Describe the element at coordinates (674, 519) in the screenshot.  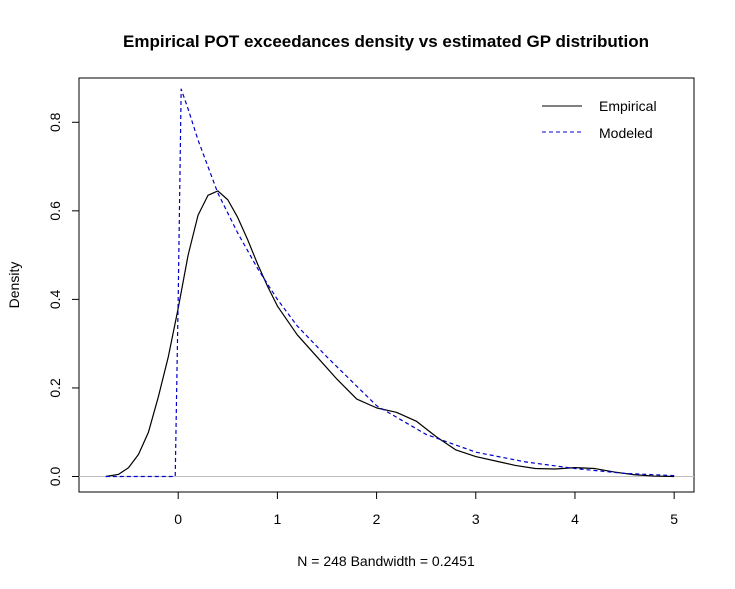
I see `x-tick-label: 5` at that location.